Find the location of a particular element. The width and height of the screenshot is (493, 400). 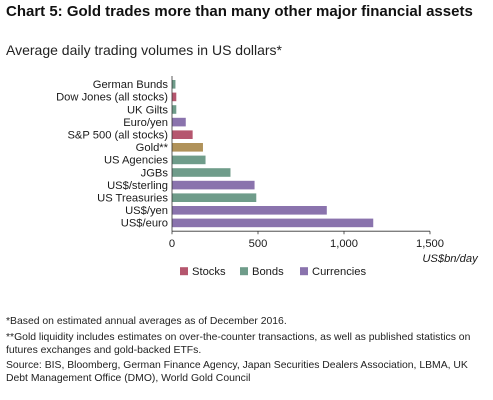

category-label-s-p-500-all-stocks: S&P 500 (all stocks) is located at coordinates (117, 136).